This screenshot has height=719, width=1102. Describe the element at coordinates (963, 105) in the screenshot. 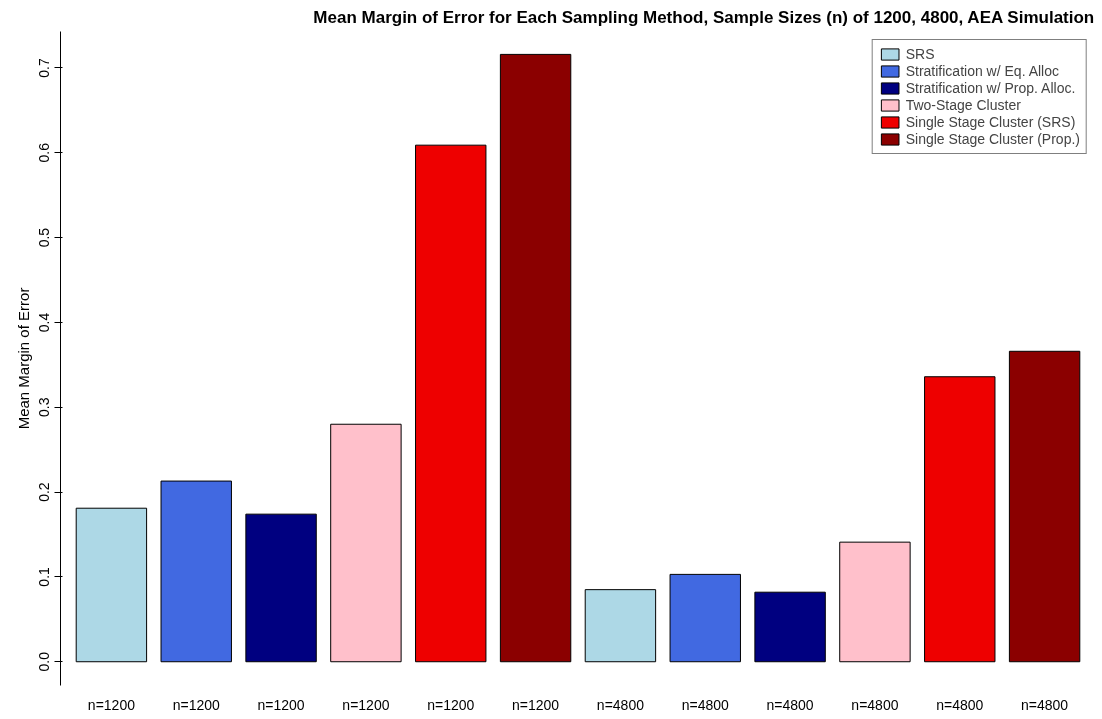

I see `legend-label: Two-Stage Cluster` at that location.